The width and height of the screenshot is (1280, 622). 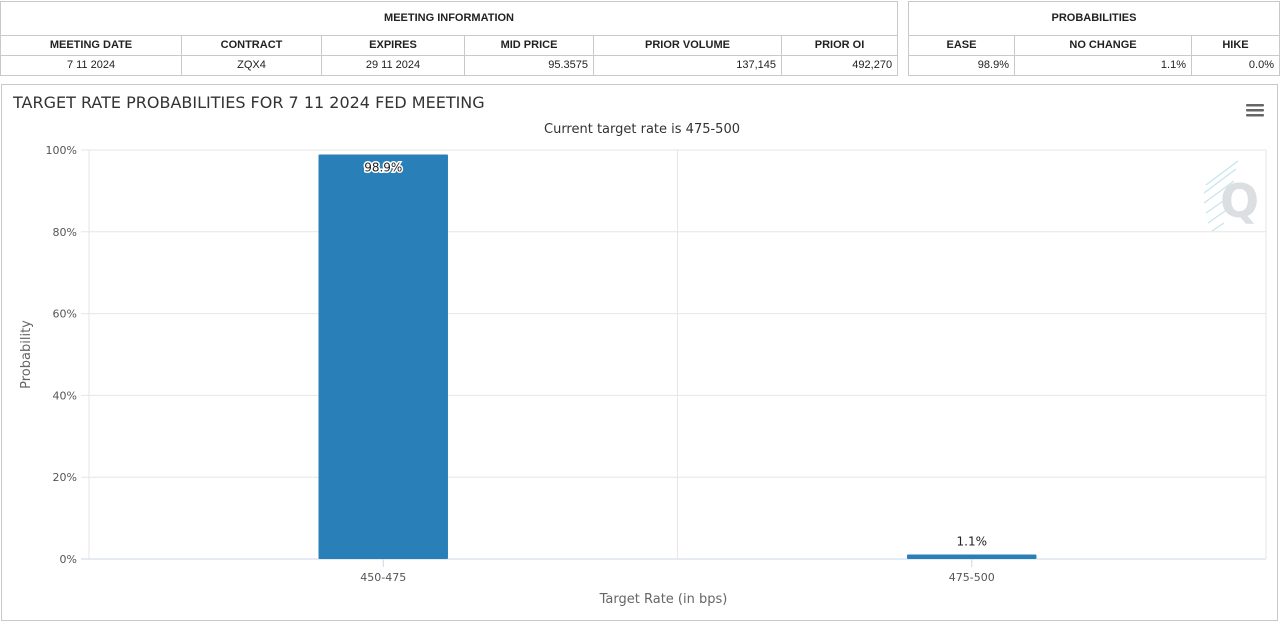 I want to click on cell-meeting-date: 7 11 2024, so click(x=91, y=65).